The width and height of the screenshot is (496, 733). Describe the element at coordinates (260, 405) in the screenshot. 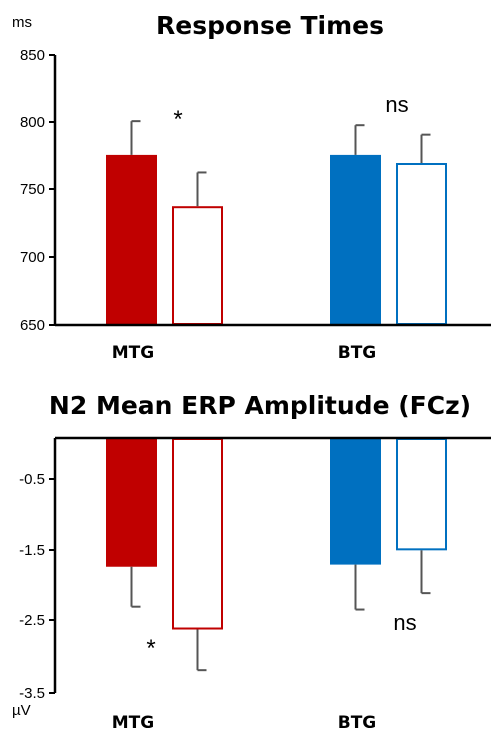

I see `chart-title: N2 Mean ERP Amplitude (FCz)` at that location.